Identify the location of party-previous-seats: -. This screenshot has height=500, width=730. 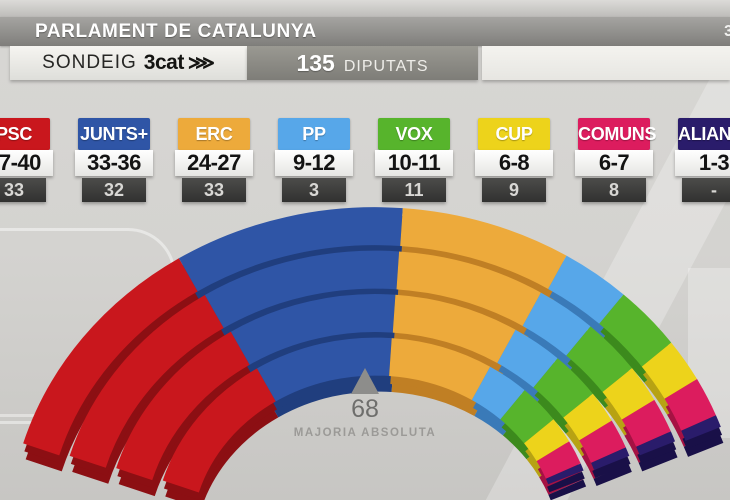
(706, 190).